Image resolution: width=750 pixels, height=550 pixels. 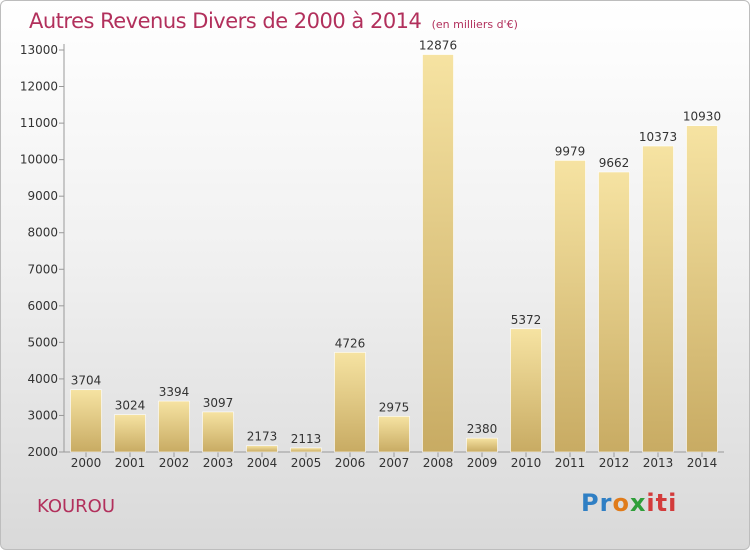 What do you see at coordinates (174, 463) in the screenshot?
I see `x-tick-label-2002: 2002` at bounding box center [174, 463].